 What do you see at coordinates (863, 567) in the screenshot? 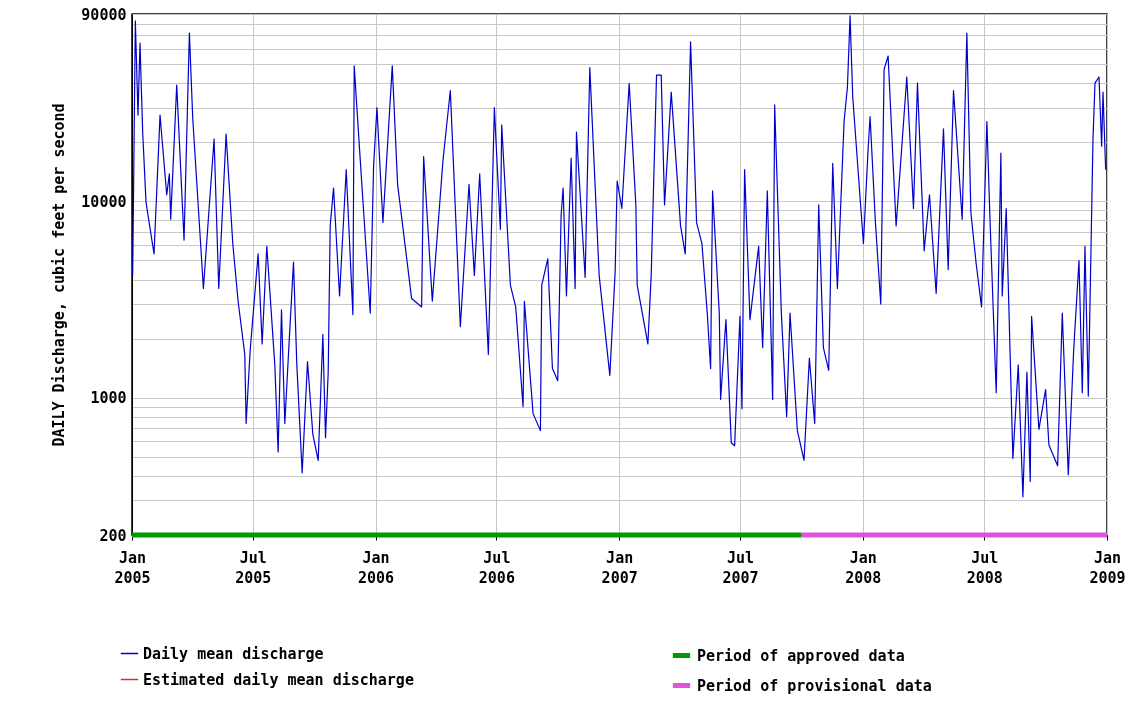
I see `x-tick-label: Jan 2008` at bounding box center [863, 567].